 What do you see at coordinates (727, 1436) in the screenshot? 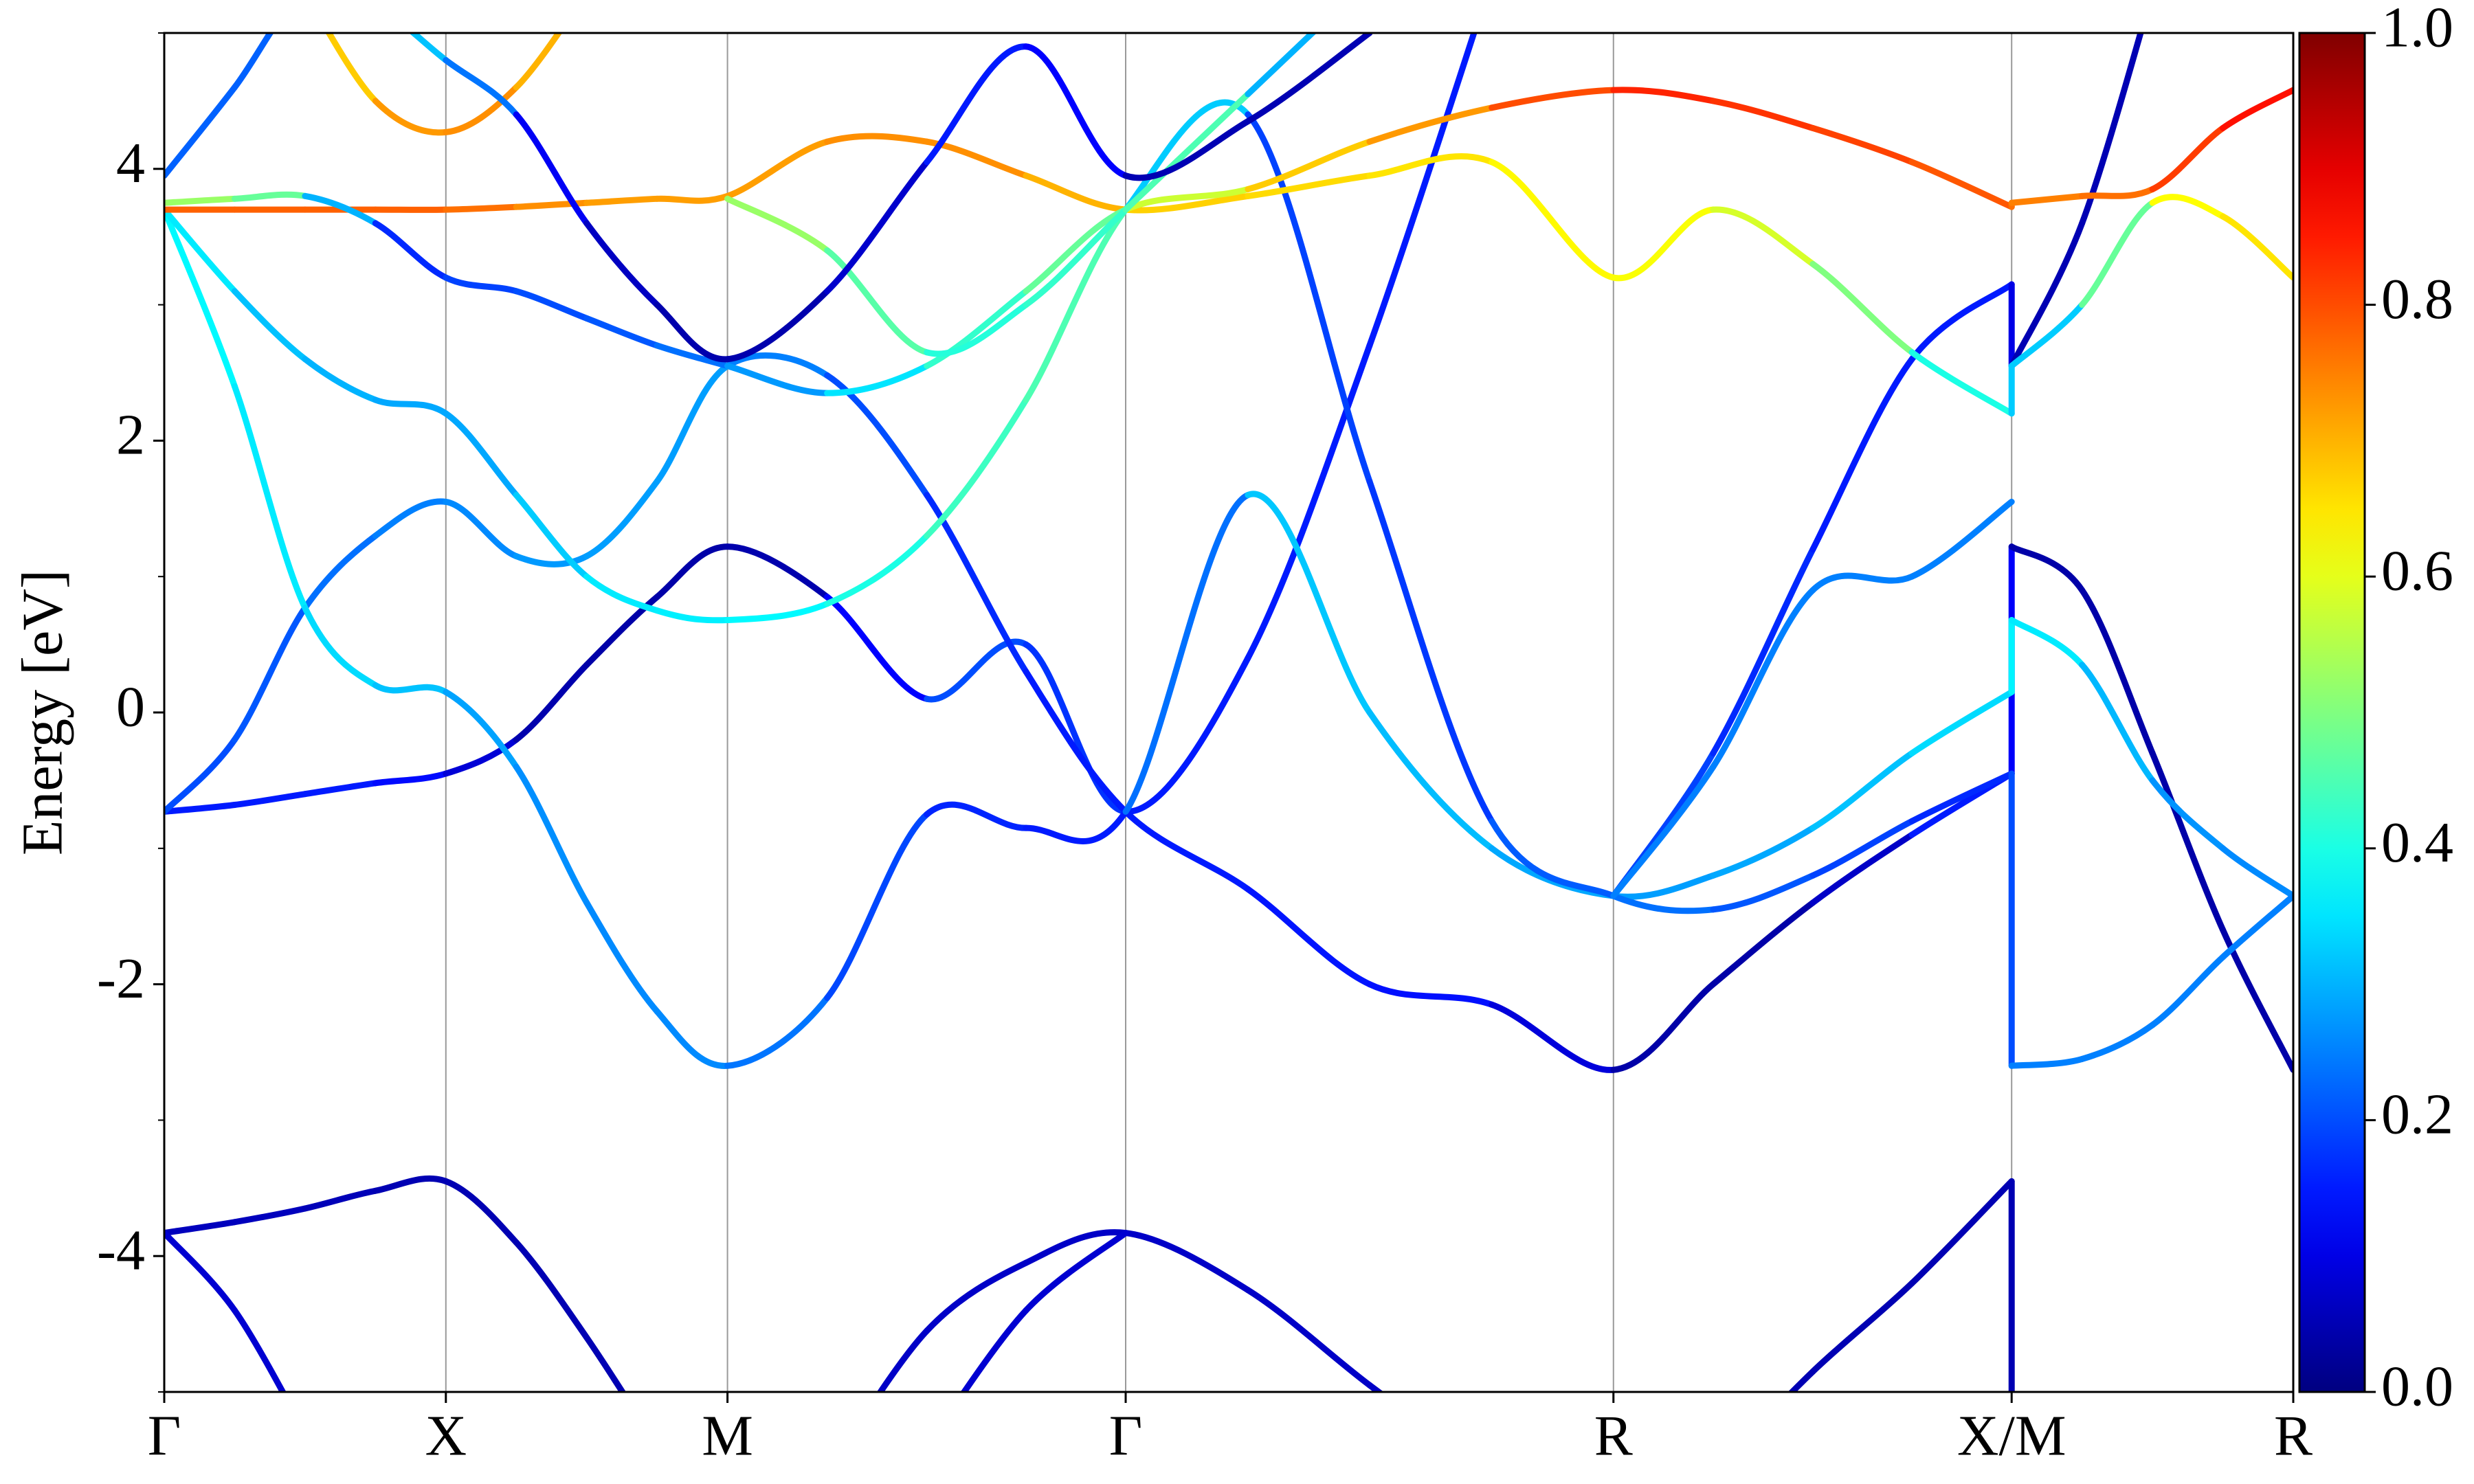
I see `x-tick-label: M` at bounding box center [727, 1436].